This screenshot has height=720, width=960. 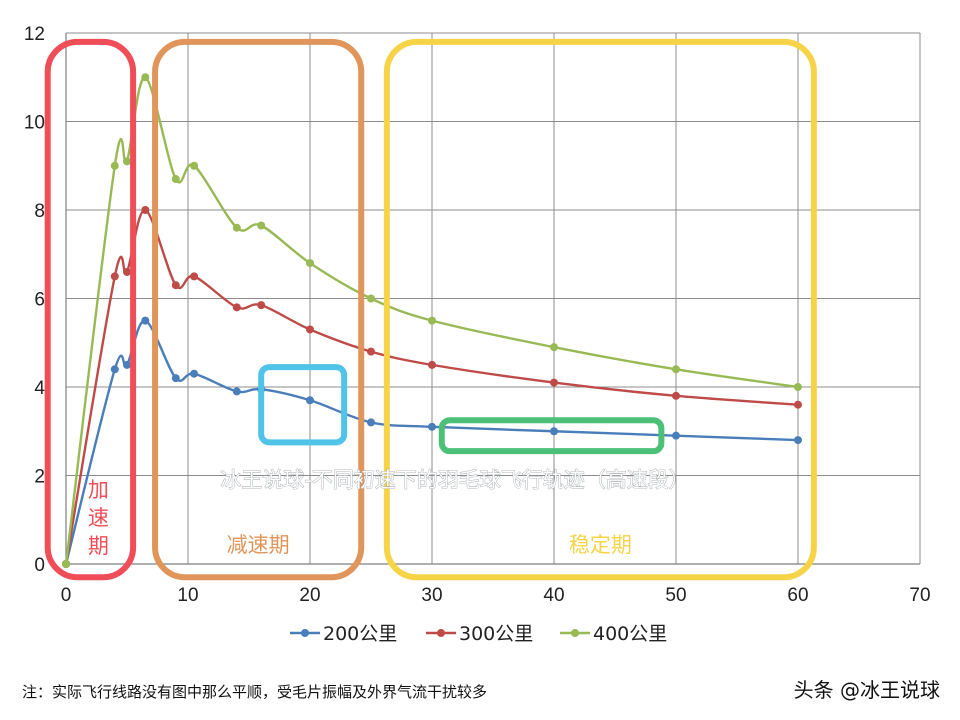 I want to click on chart-title: 冰王说球-不同初速下的羽毛球飞行轨迹（高速段）, so click(x=455, y=480).